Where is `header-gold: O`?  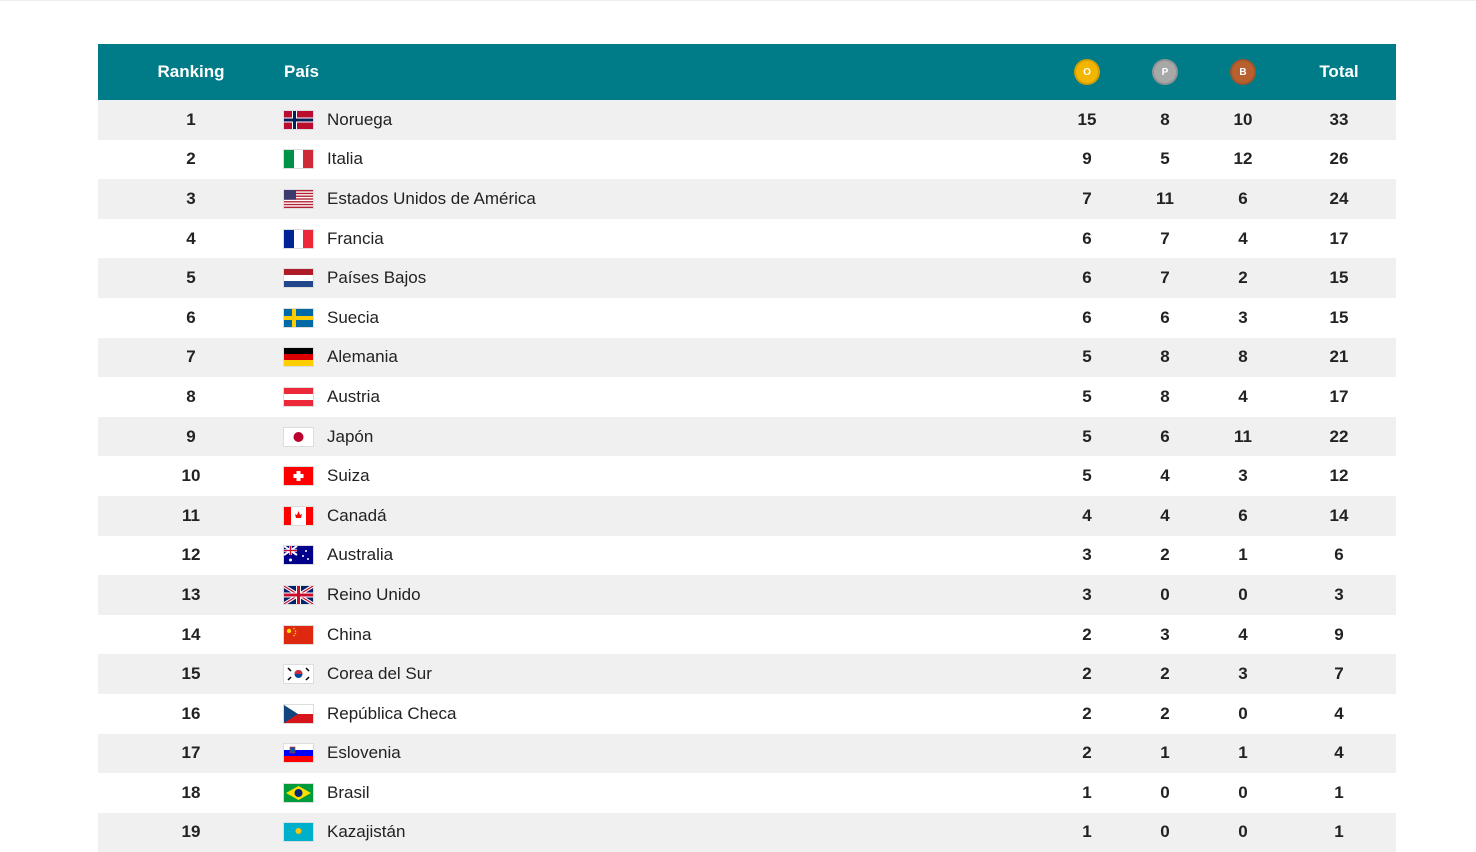 header-gold: O is located at coordinates (1087, 72).